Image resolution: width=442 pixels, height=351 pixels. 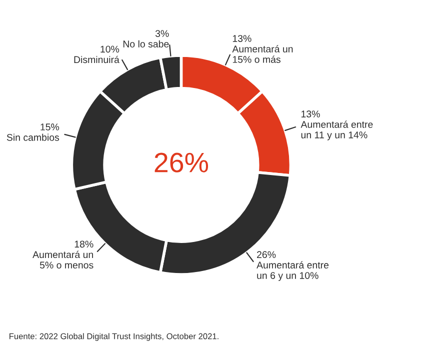 I want to click on slice-label: Aumentará un 15% o más, so click(x=262, y=54).